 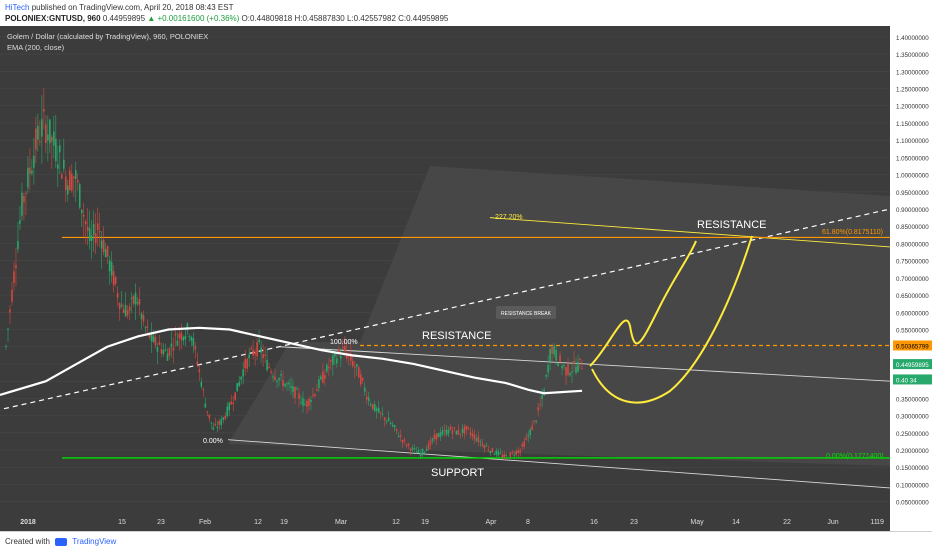 I want to click on tradingview-logo-icon, so click(x=61, y=541).